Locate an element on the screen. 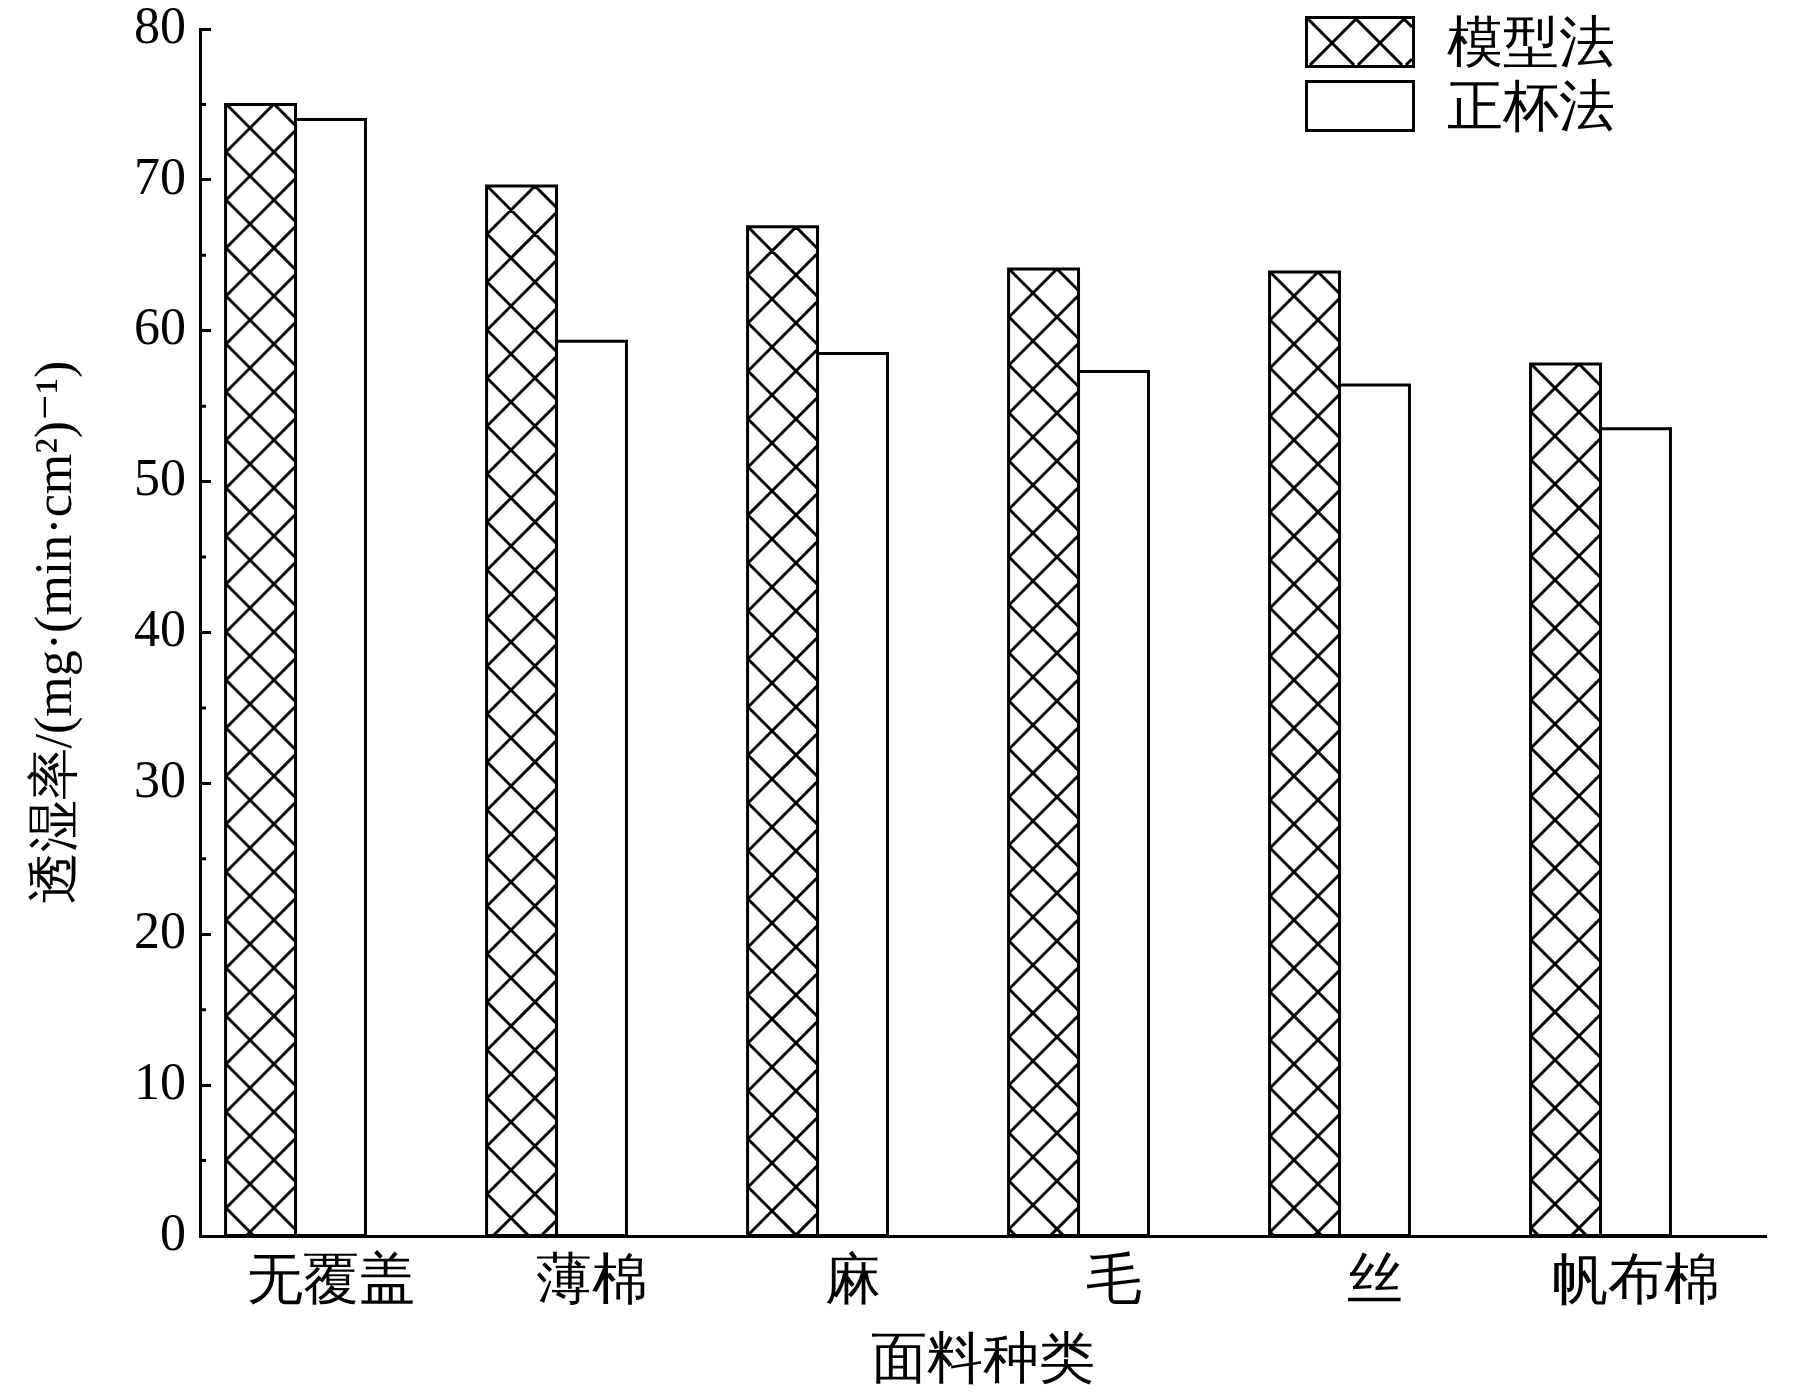 This screenshot has width=1798, height=1396. legend-label: 正杯法 is located at coordinates (1531, 105).